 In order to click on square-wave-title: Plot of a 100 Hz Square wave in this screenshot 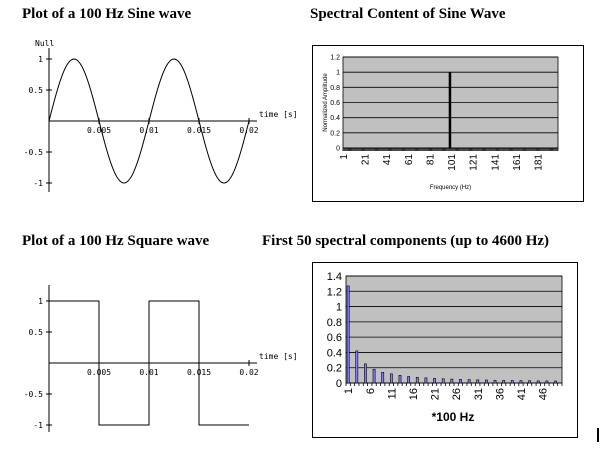, I will do `click(116, 241)`.